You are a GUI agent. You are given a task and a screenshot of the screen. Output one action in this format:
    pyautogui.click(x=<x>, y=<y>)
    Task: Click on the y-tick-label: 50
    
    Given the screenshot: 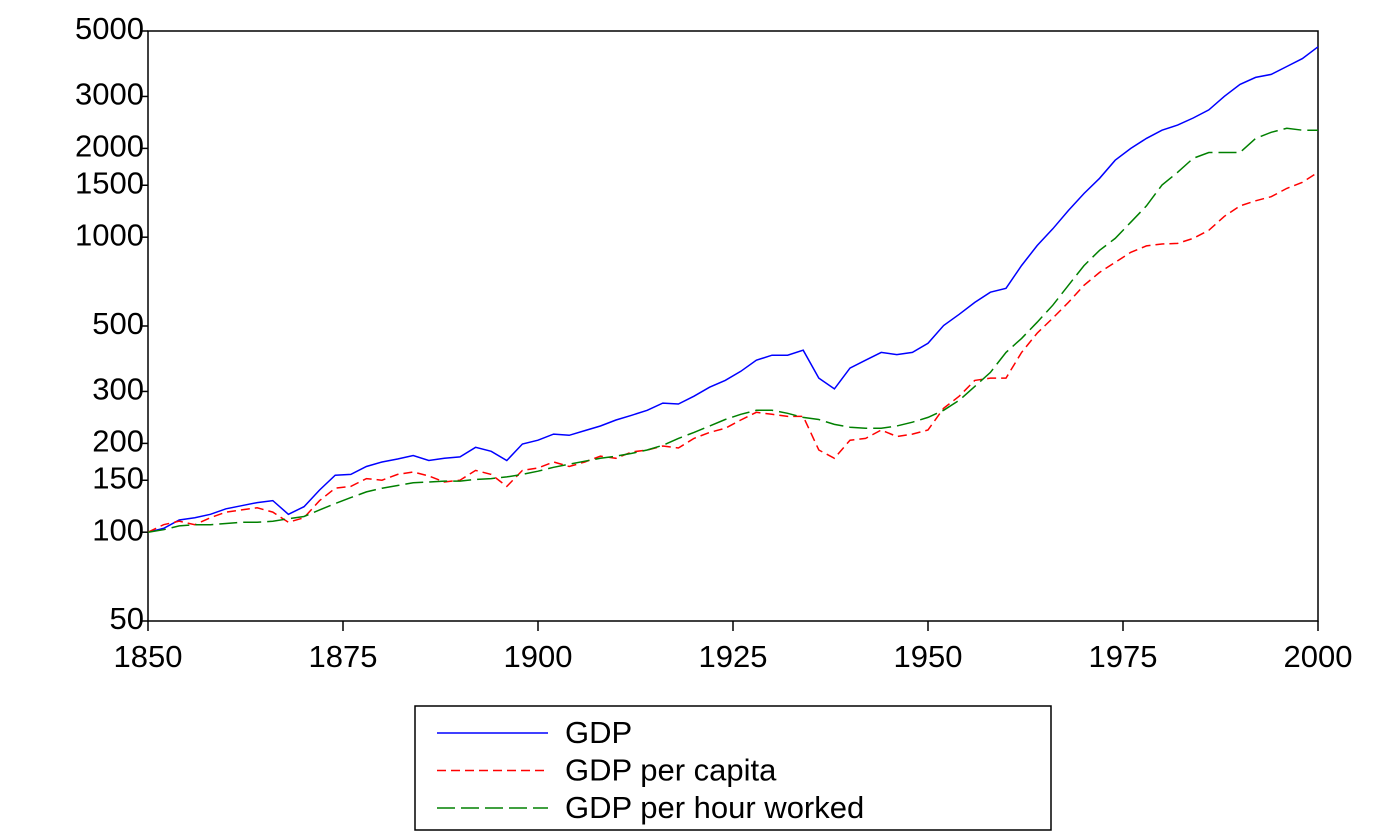 What is the action you would take?
    pyautogui.click(x=127, y=618)
    